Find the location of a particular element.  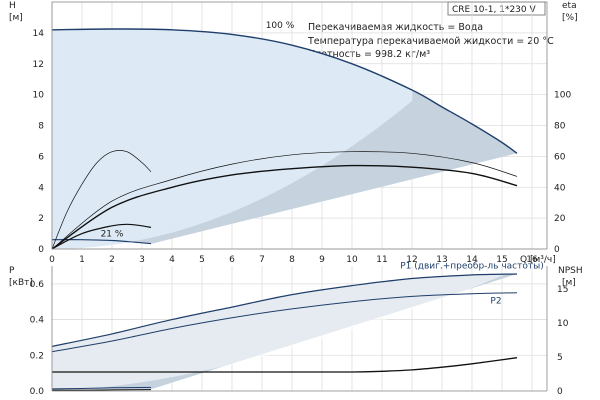

x-tick-label: 15 is located at coordinates (501, 260).